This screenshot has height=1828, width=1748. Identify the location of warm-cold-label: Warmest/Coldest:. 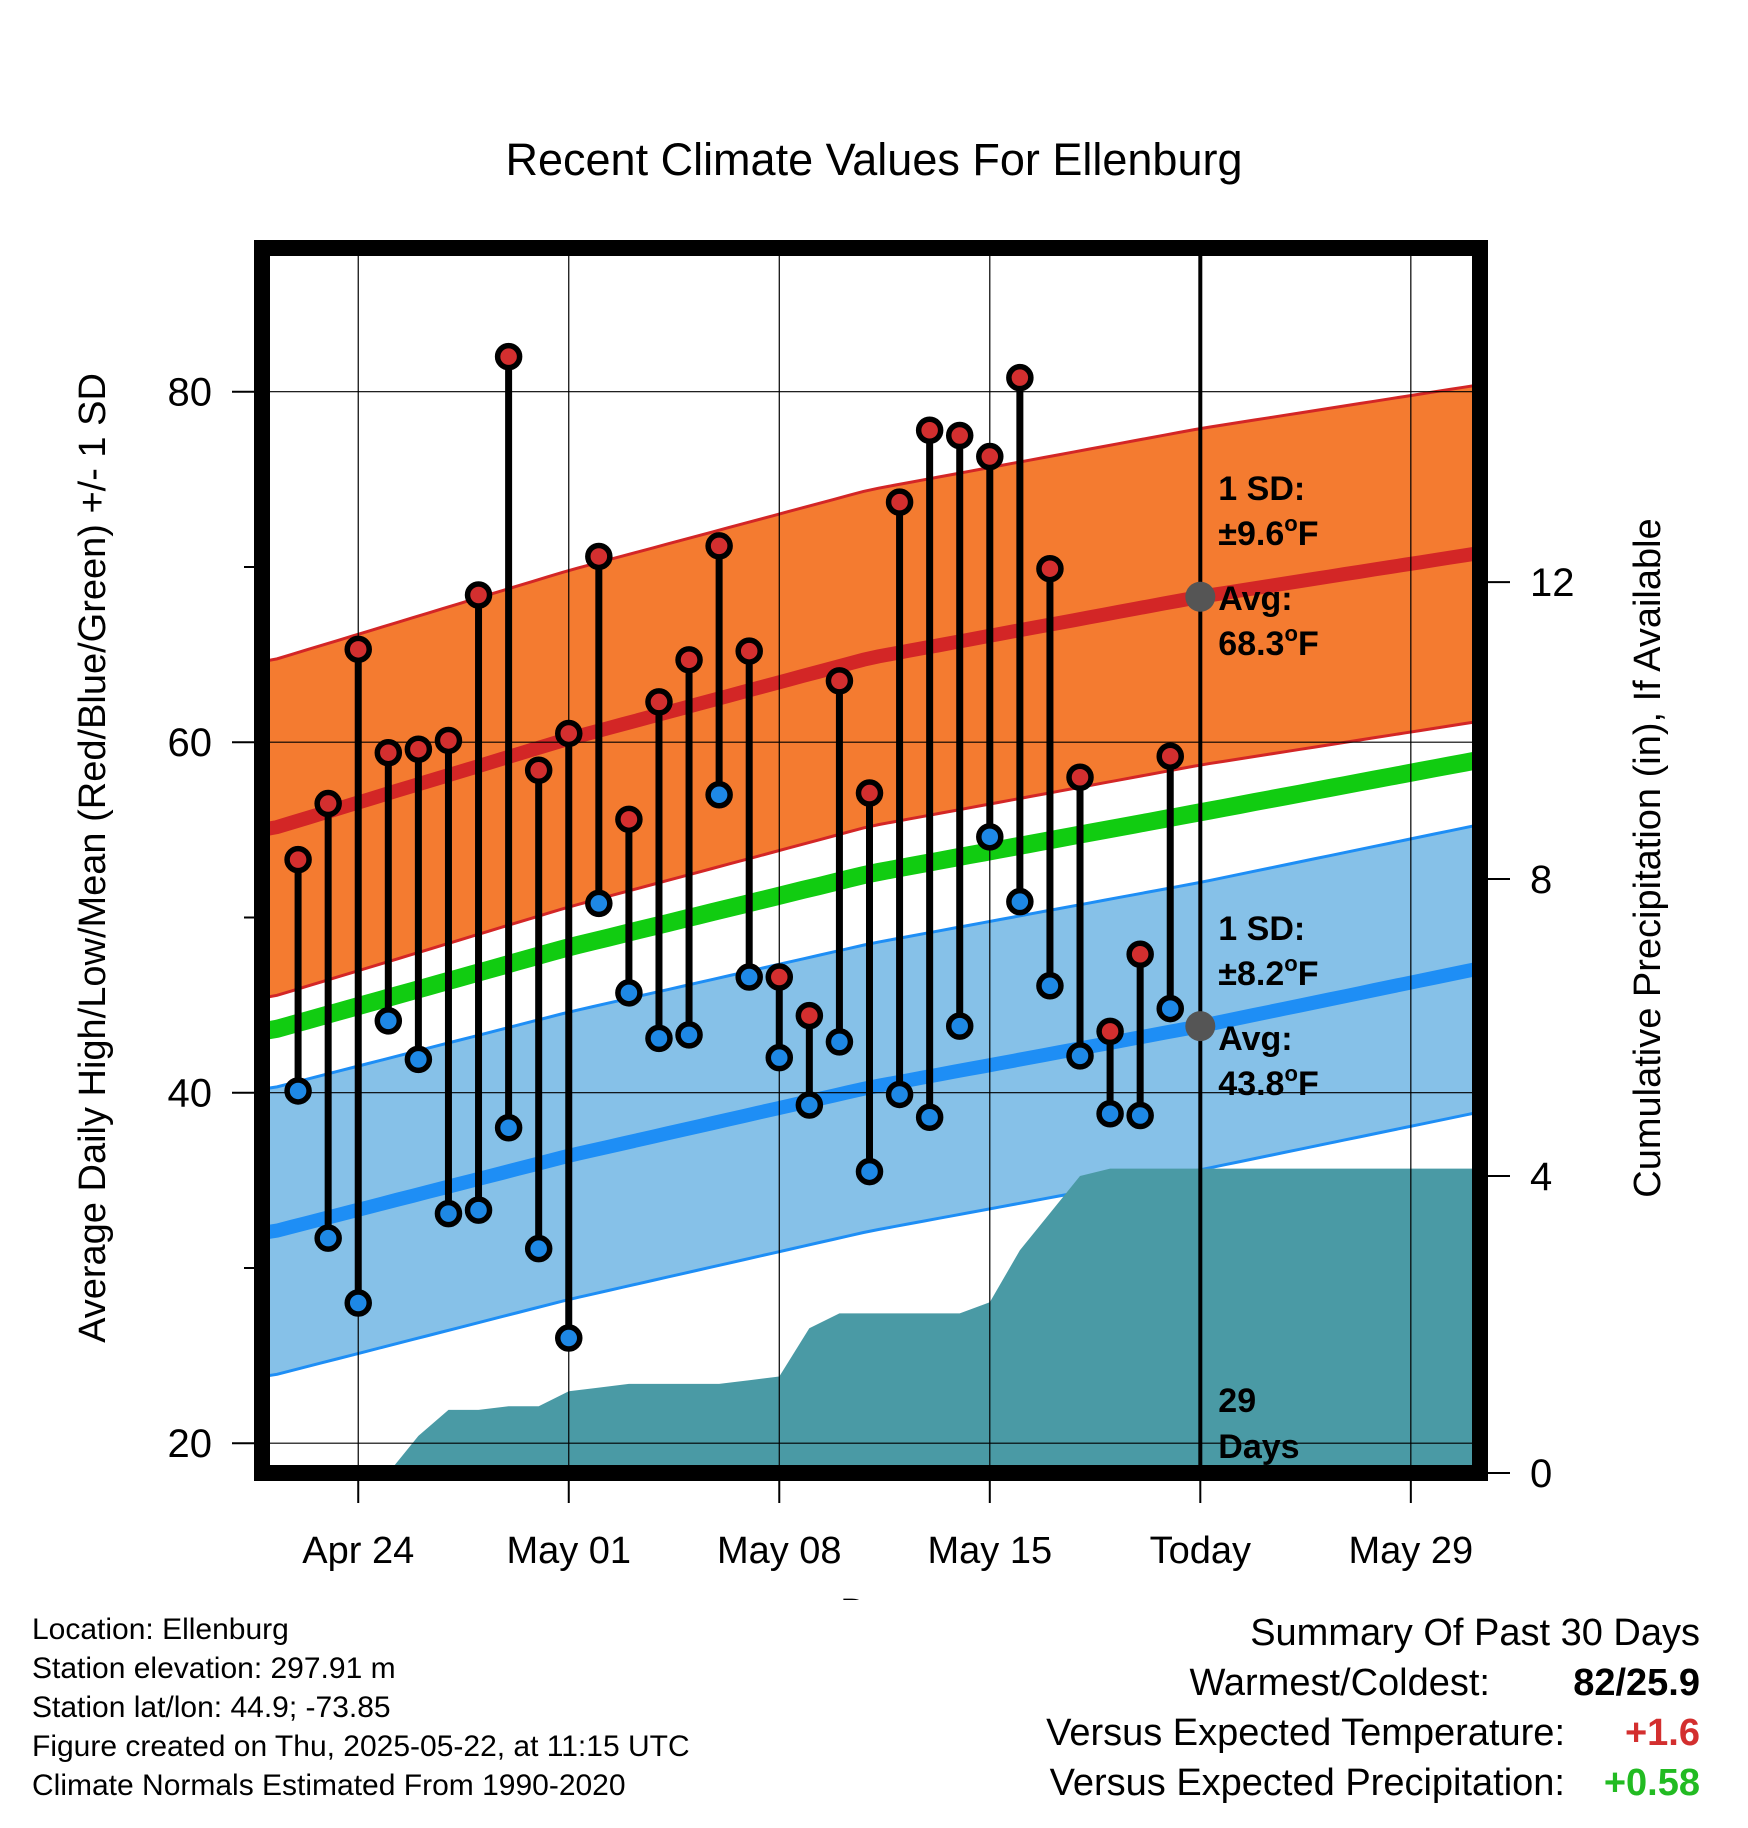
(1339, 1683).